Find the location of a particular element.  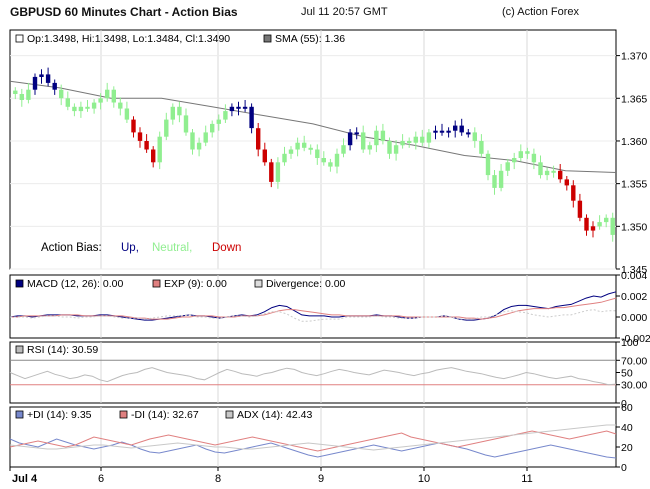

adx-grid is located at coordinates (314, 437).